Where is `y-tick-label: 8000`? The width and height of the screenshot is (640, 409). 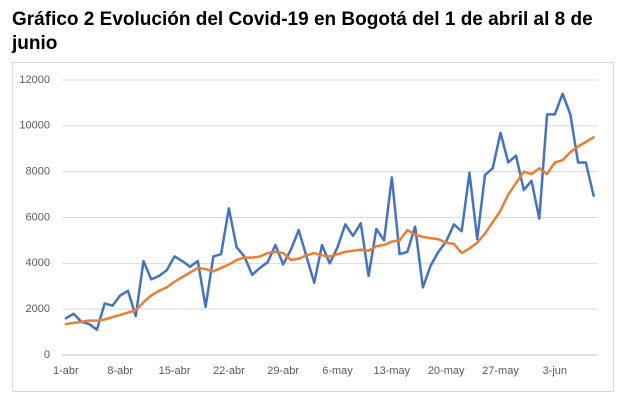 y-tick-label: 8000 is located at coordinates (38, 172).